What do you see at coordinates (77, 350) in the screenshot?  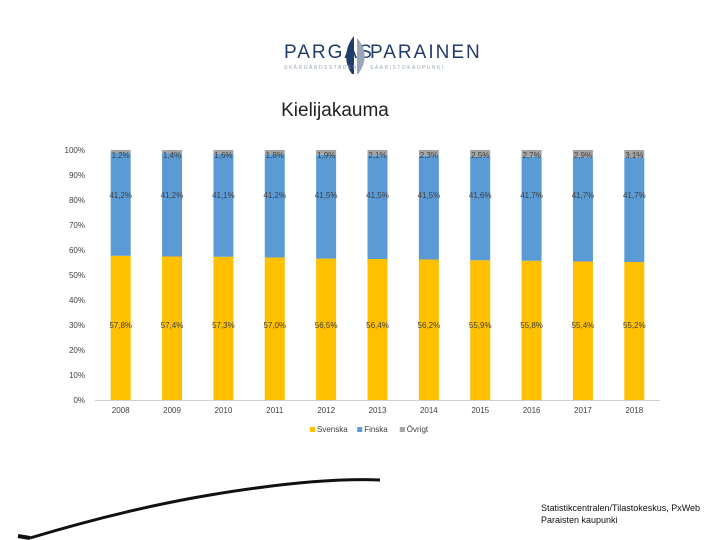 I see `y-tick-label: 20%` at bounding box center [77, 350].